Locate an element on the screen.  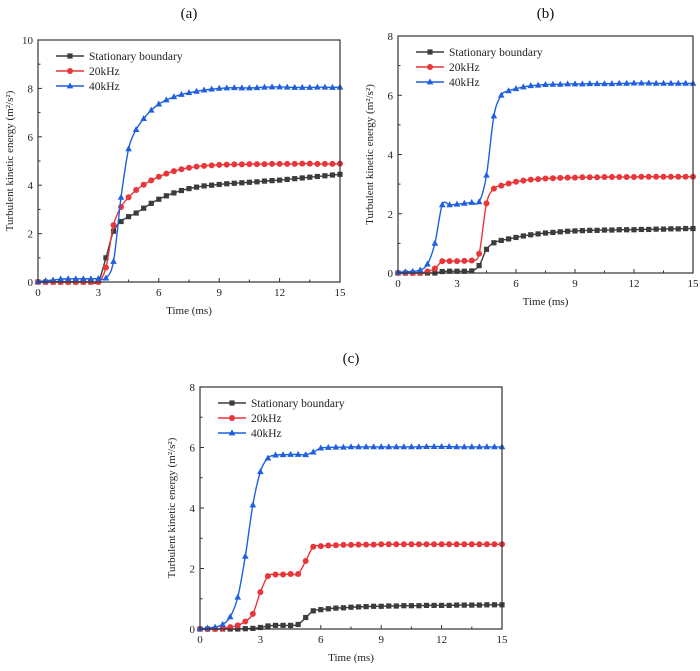
panel-label: (c) is located at coordinates (351, 359).